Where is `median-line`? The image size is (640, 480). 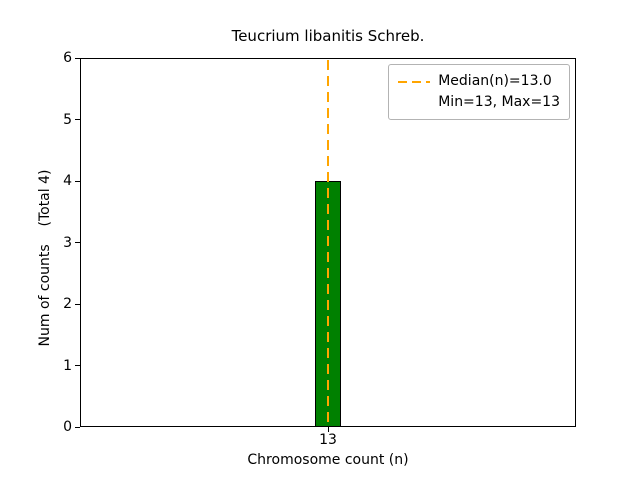
median-line is located at coordinates (328, 243).